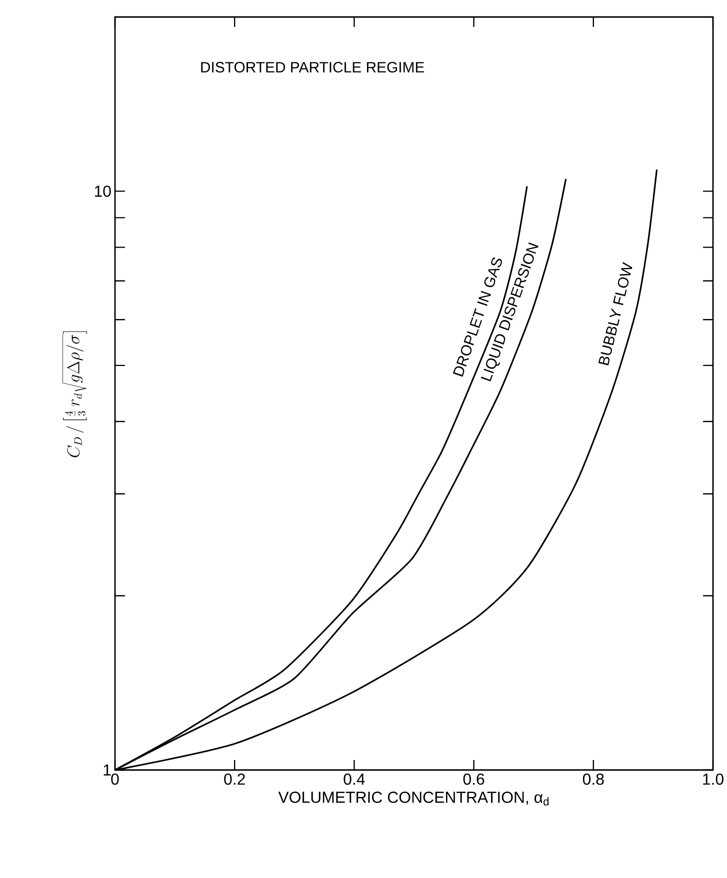 This screenshot has height=878, width=727. I want to click on x-tick-label: 0, so click(115, 779).